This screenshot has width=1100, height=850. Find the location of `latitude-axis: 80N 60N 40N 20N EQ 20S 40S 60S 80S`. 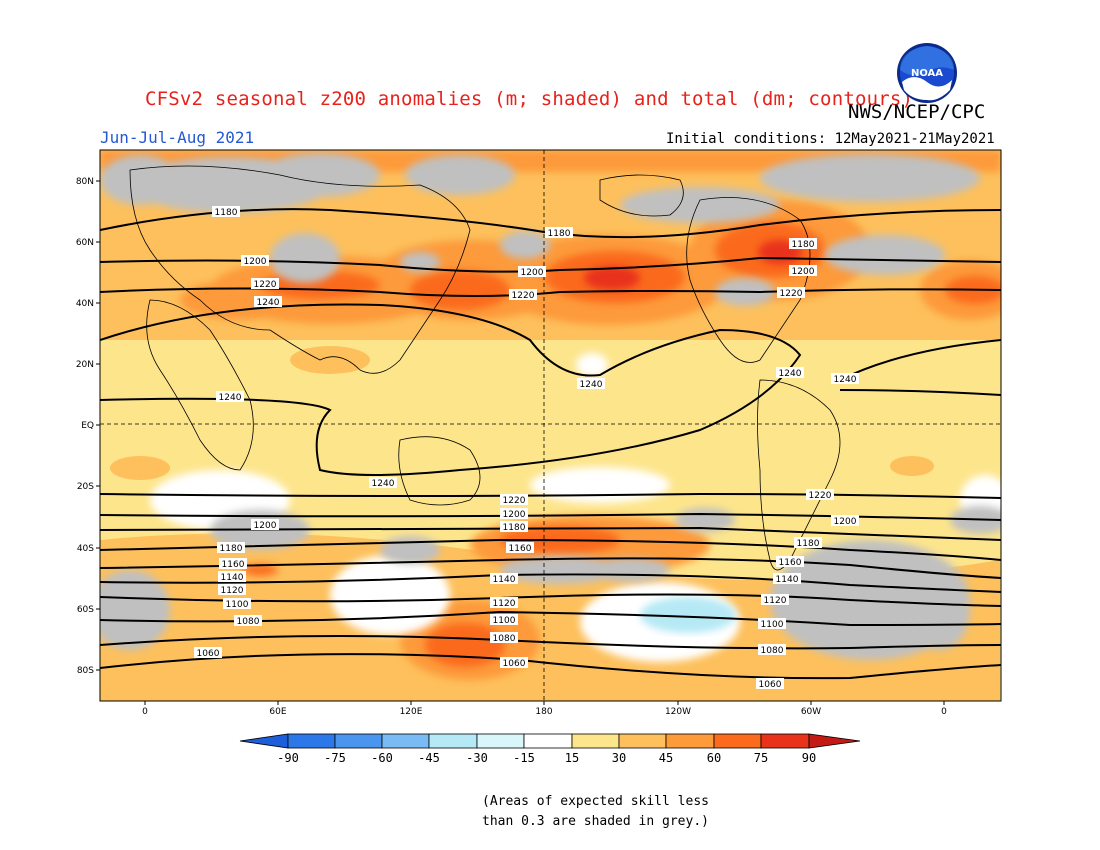

latitude-axis: 80N 60N 40N 20N EQ 20S 40S 60S 80S is located at coordinates (85, 426).